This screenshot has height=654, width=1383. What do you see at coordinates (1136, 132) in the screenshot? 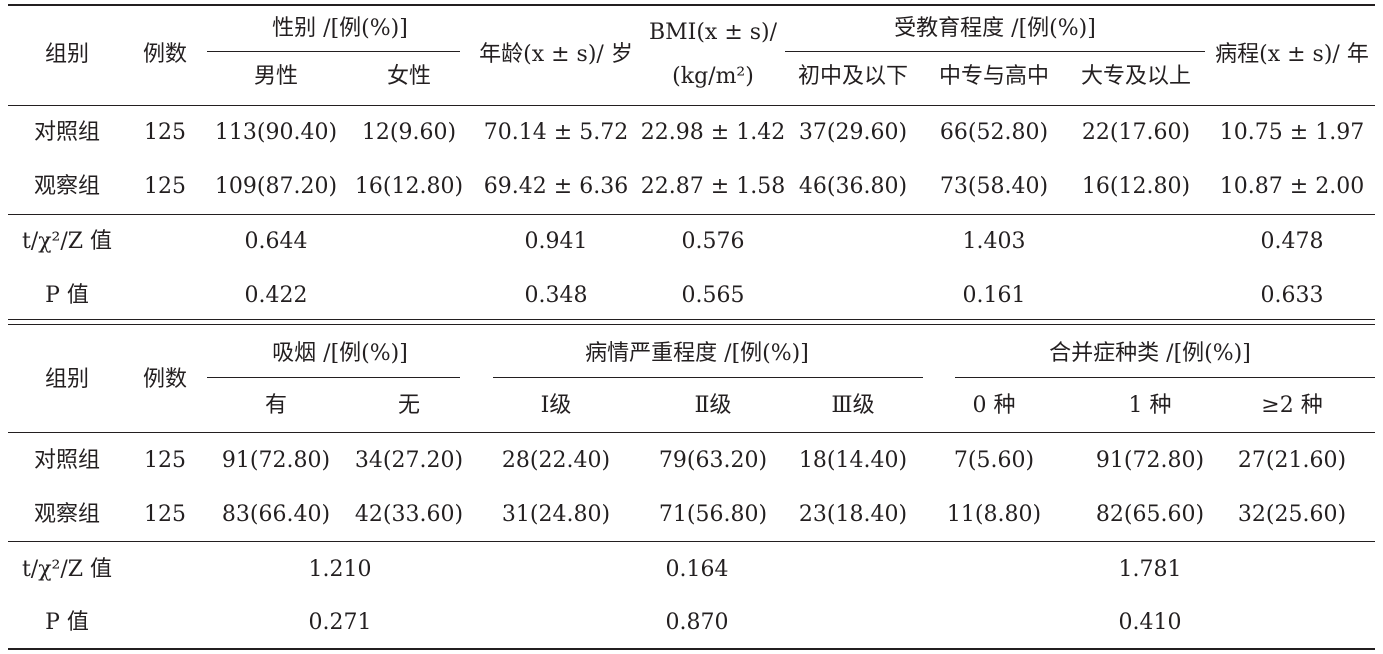
I see `t1-row1-edu-college: 22(17.60)` at bounding box center [1136, 132].